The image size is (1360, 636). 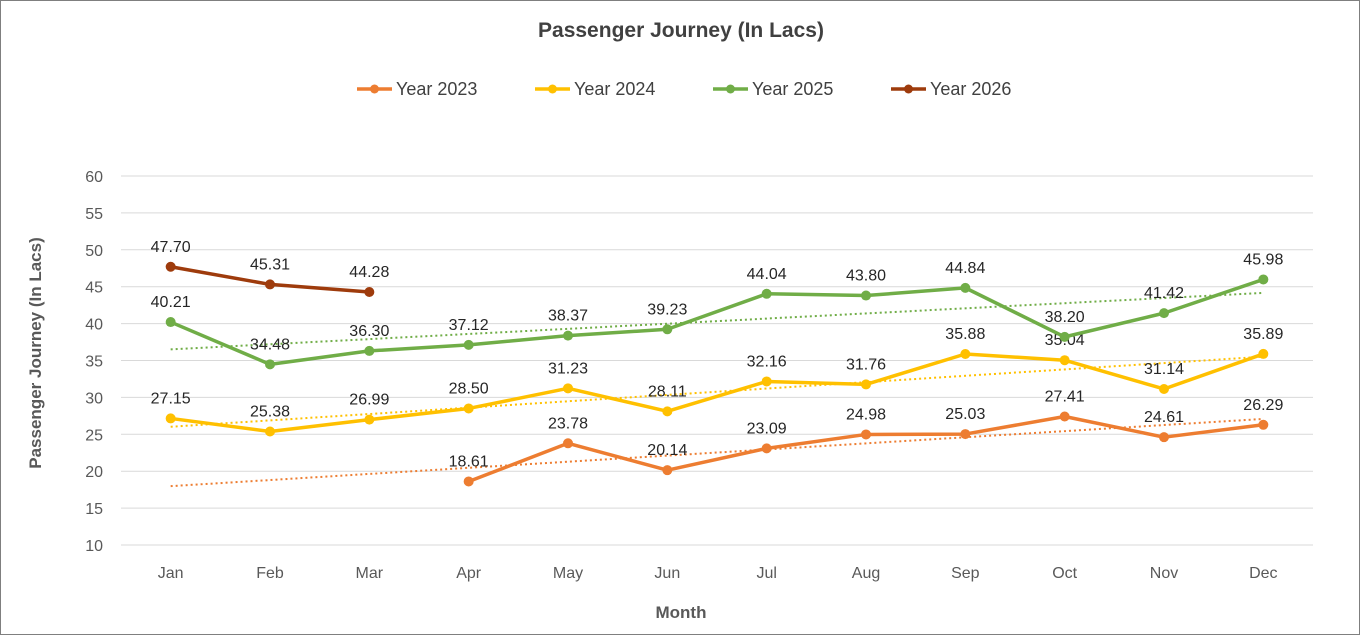 What do you see at coordinates (1263, 334) in the screenshot?
I see `data-label-year-2024-dec: 35.89` at bounding box center [1263, 334].